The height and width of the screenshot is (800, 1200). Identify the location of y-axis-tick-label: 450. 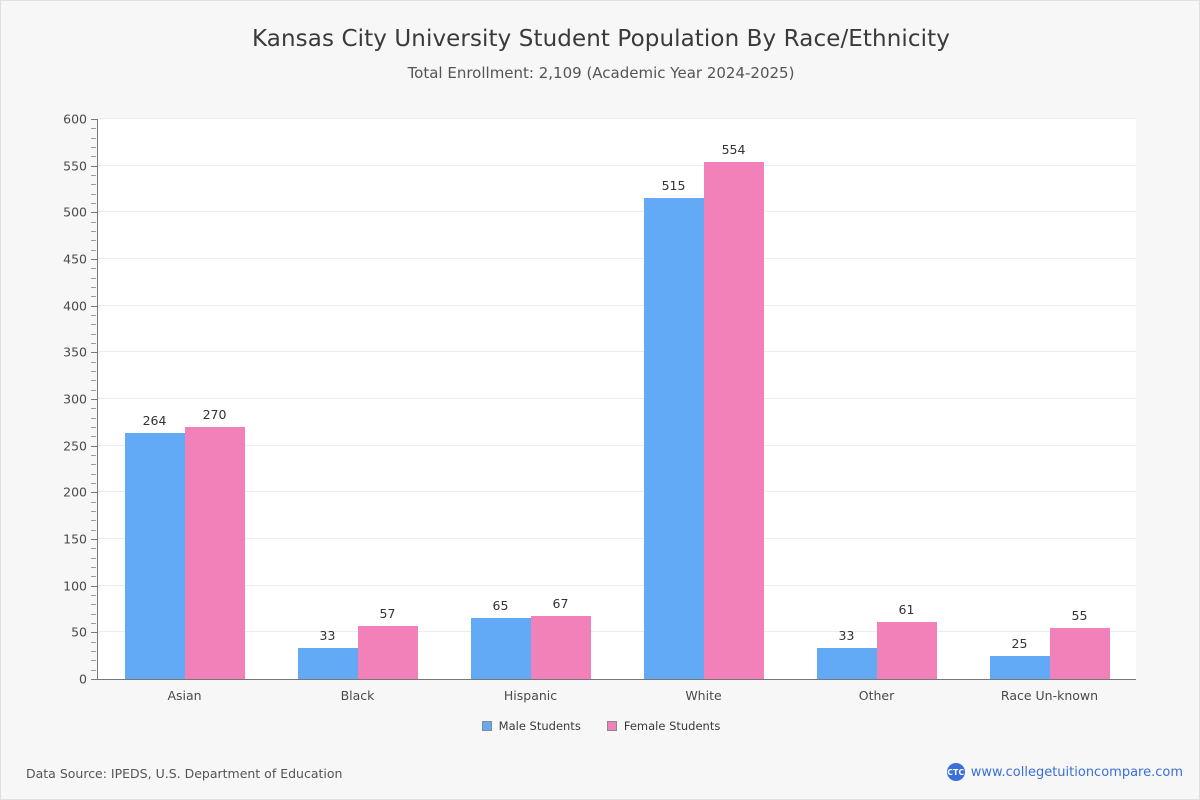
(75, 259).